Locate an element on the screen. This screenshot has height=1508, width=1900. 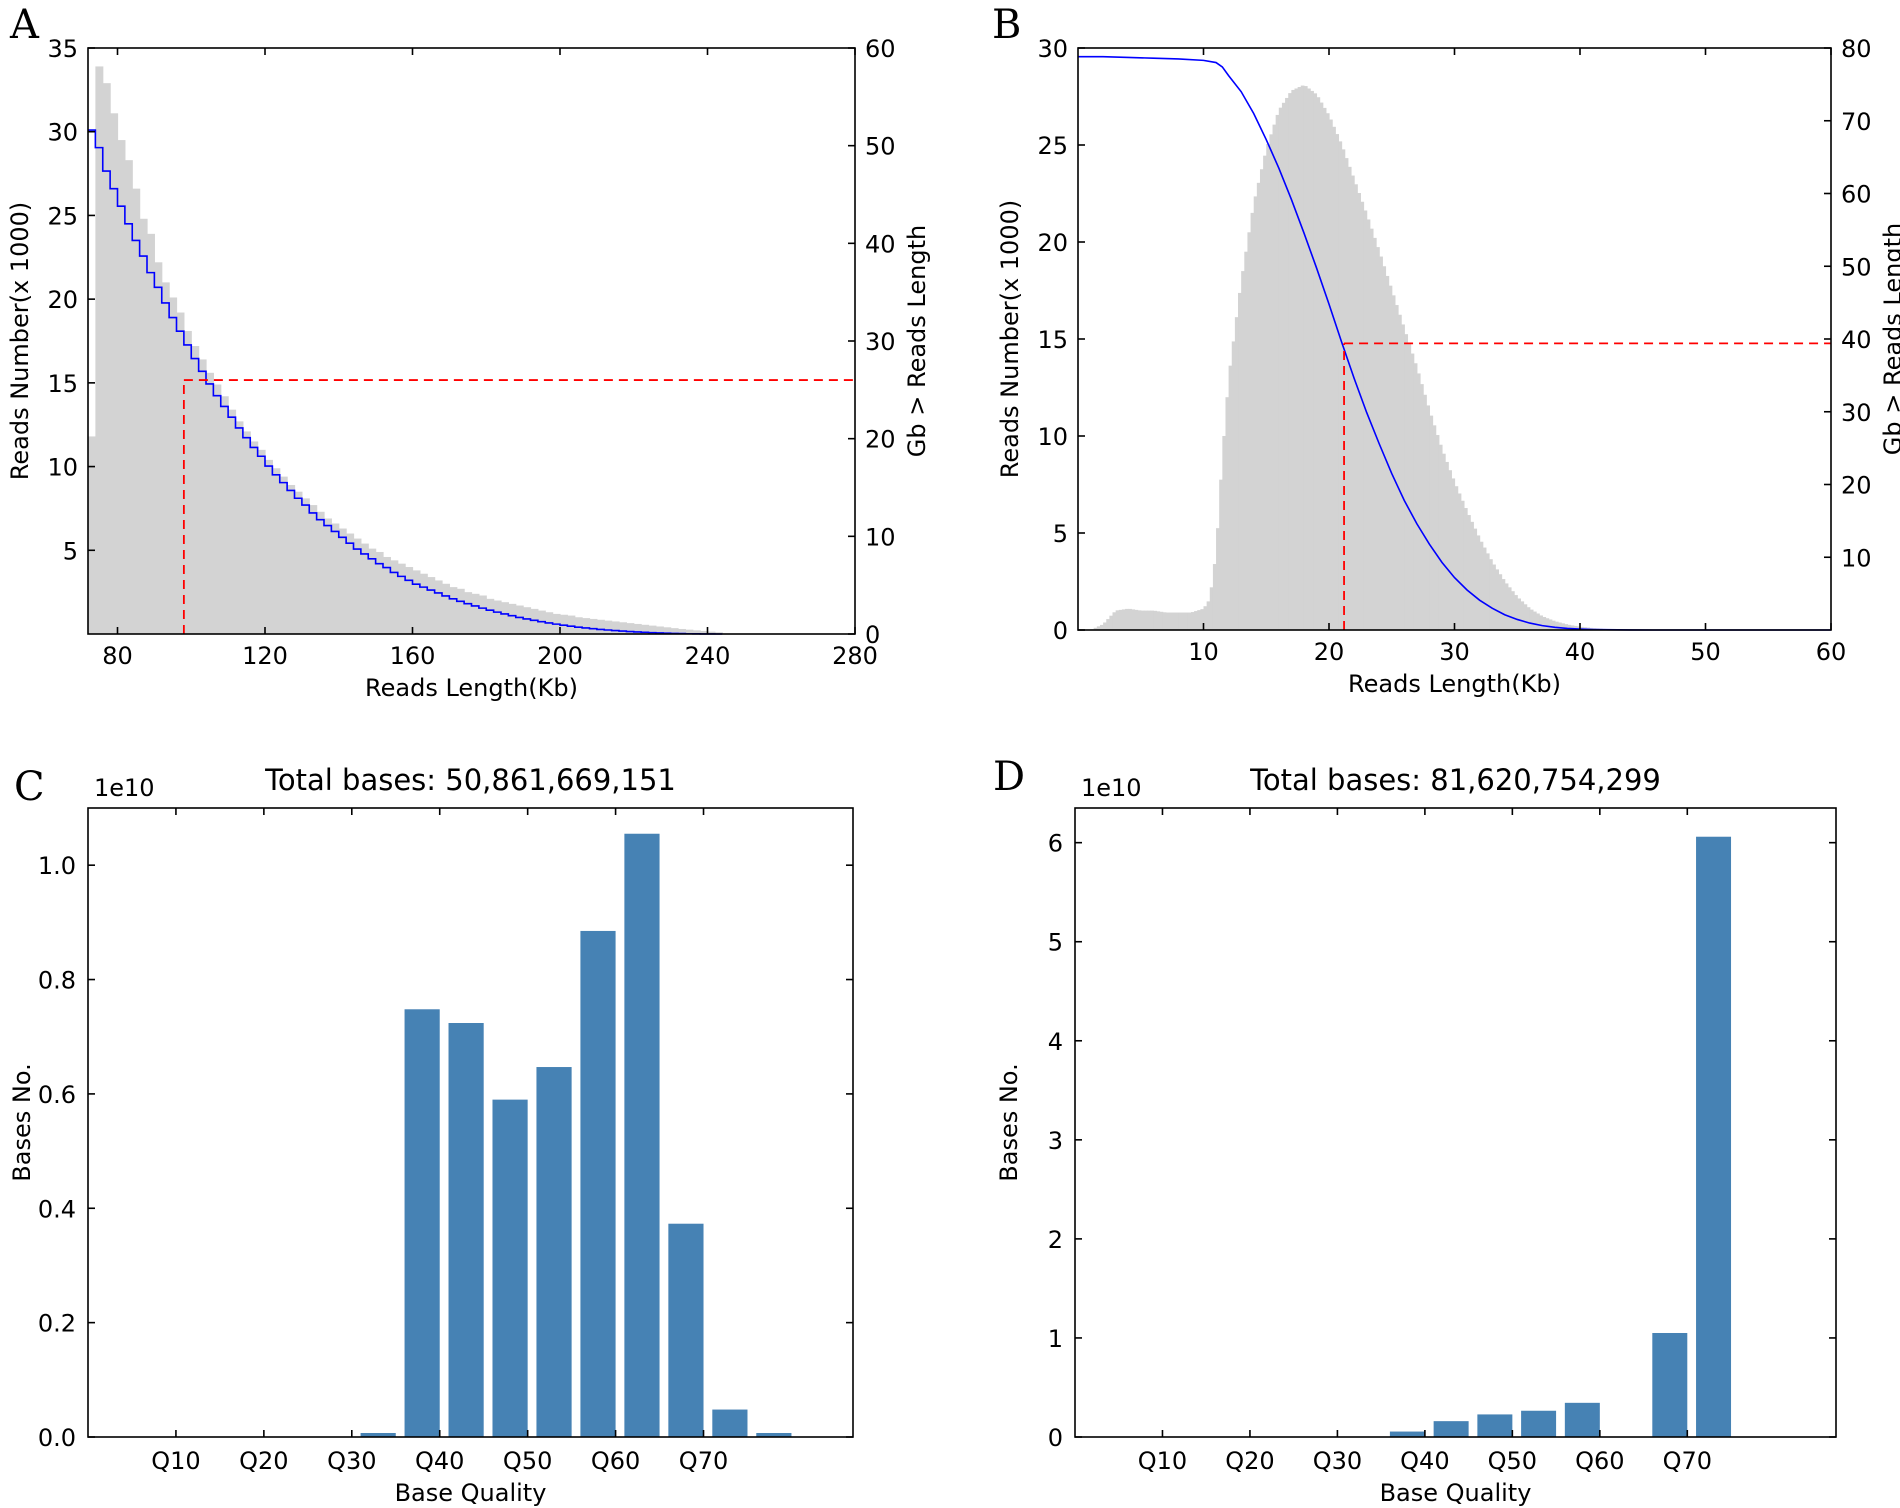
y-tick-label: 0.6 is located at coordinates (57, 1095).